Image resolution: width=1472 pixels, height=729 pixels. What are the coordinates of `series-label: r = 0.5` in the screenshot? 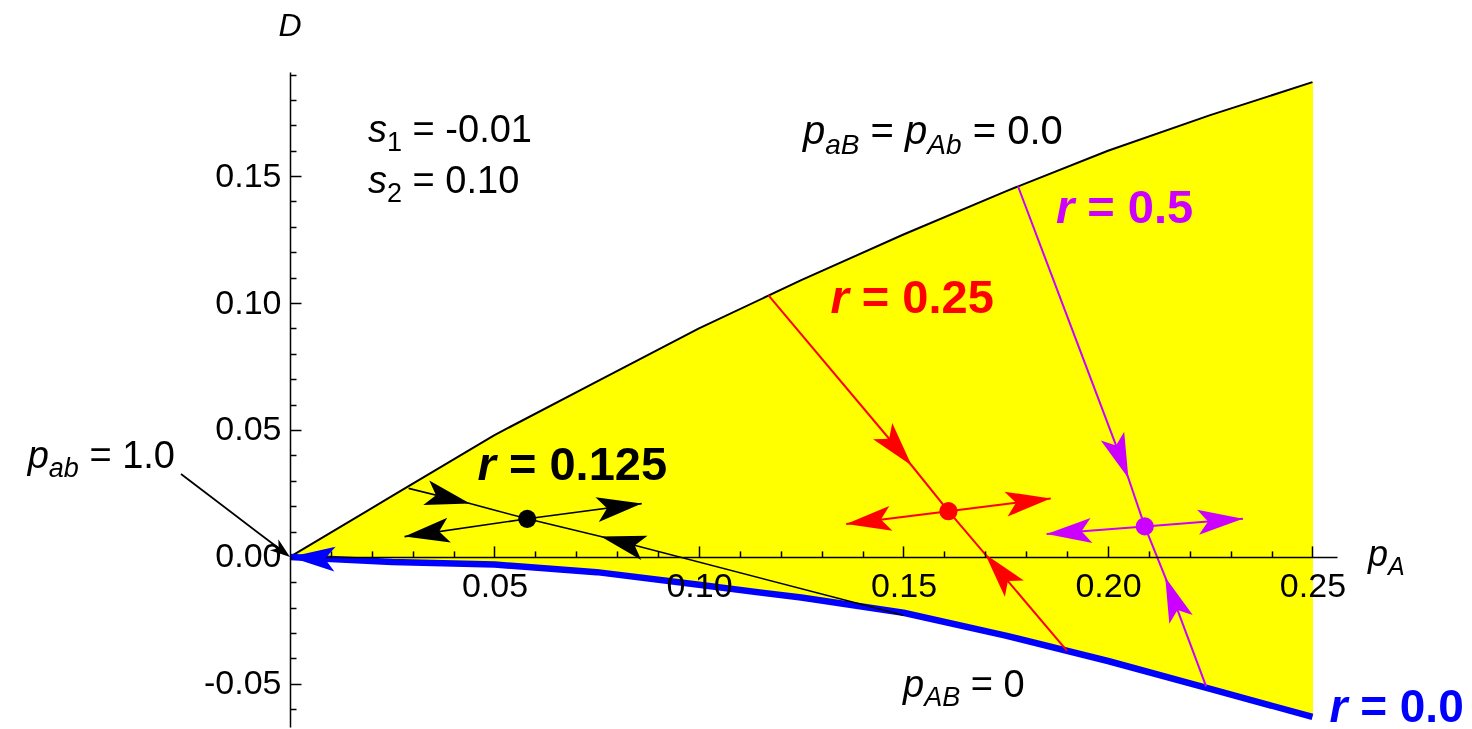 It's located at (1124, 207).